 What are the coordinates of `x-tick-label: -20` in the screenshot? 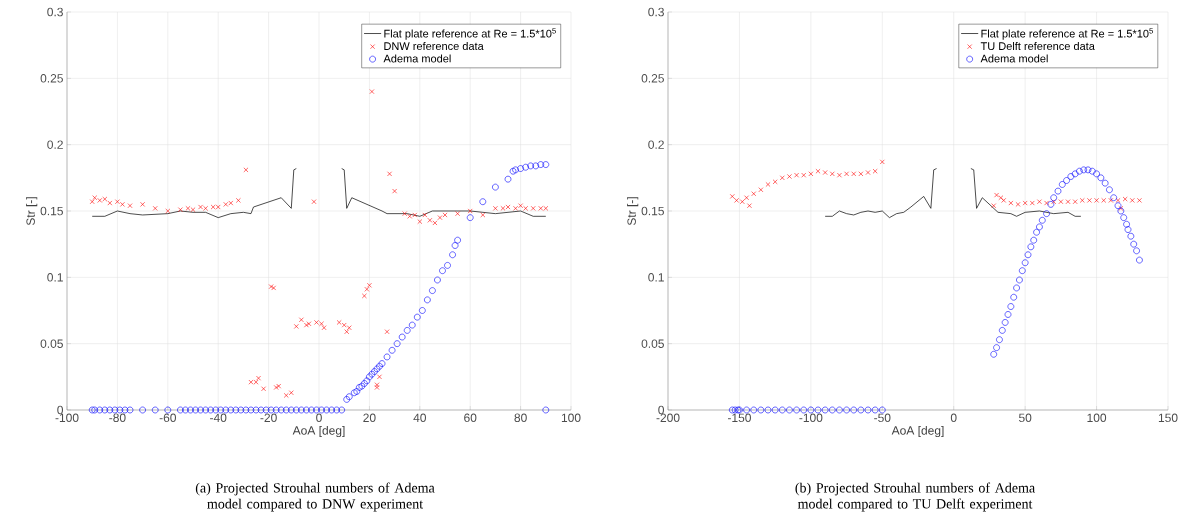 It's located at (268, 418).